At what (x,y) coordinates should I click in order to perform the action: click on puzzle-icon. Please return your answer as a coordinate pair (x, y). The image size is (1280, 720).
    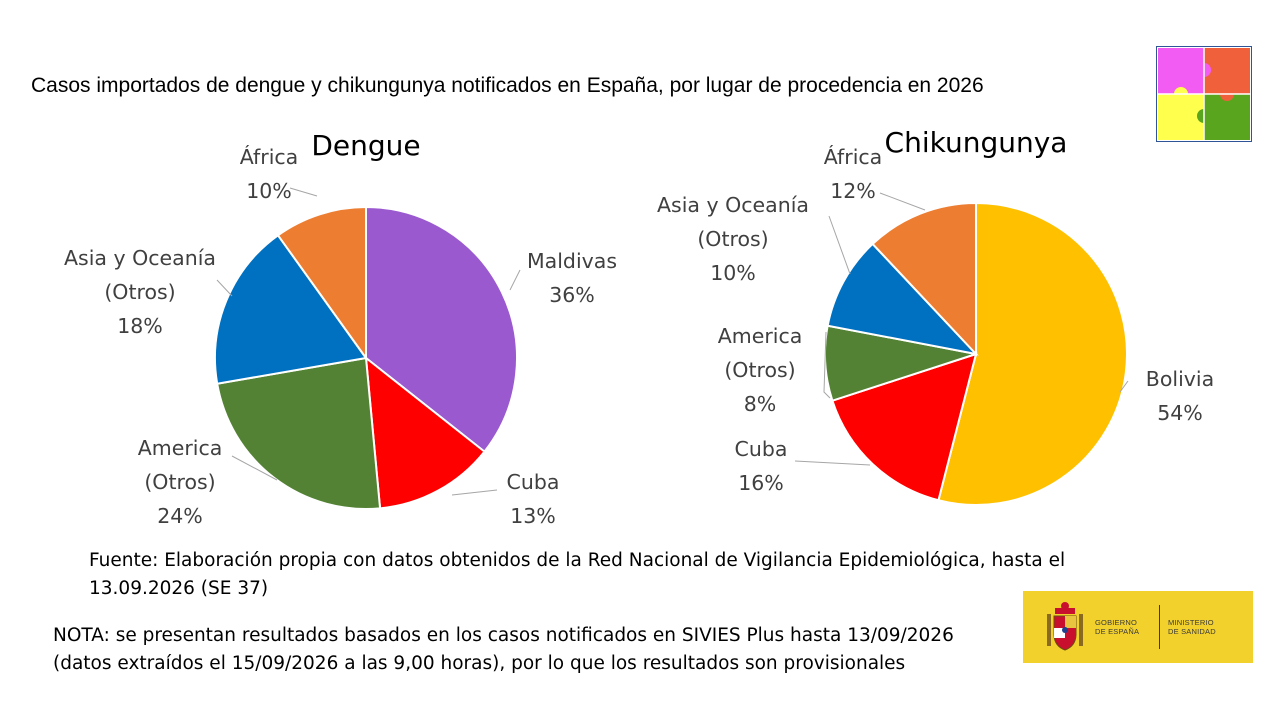
    Looking at the image, I should click on (1204, 94).